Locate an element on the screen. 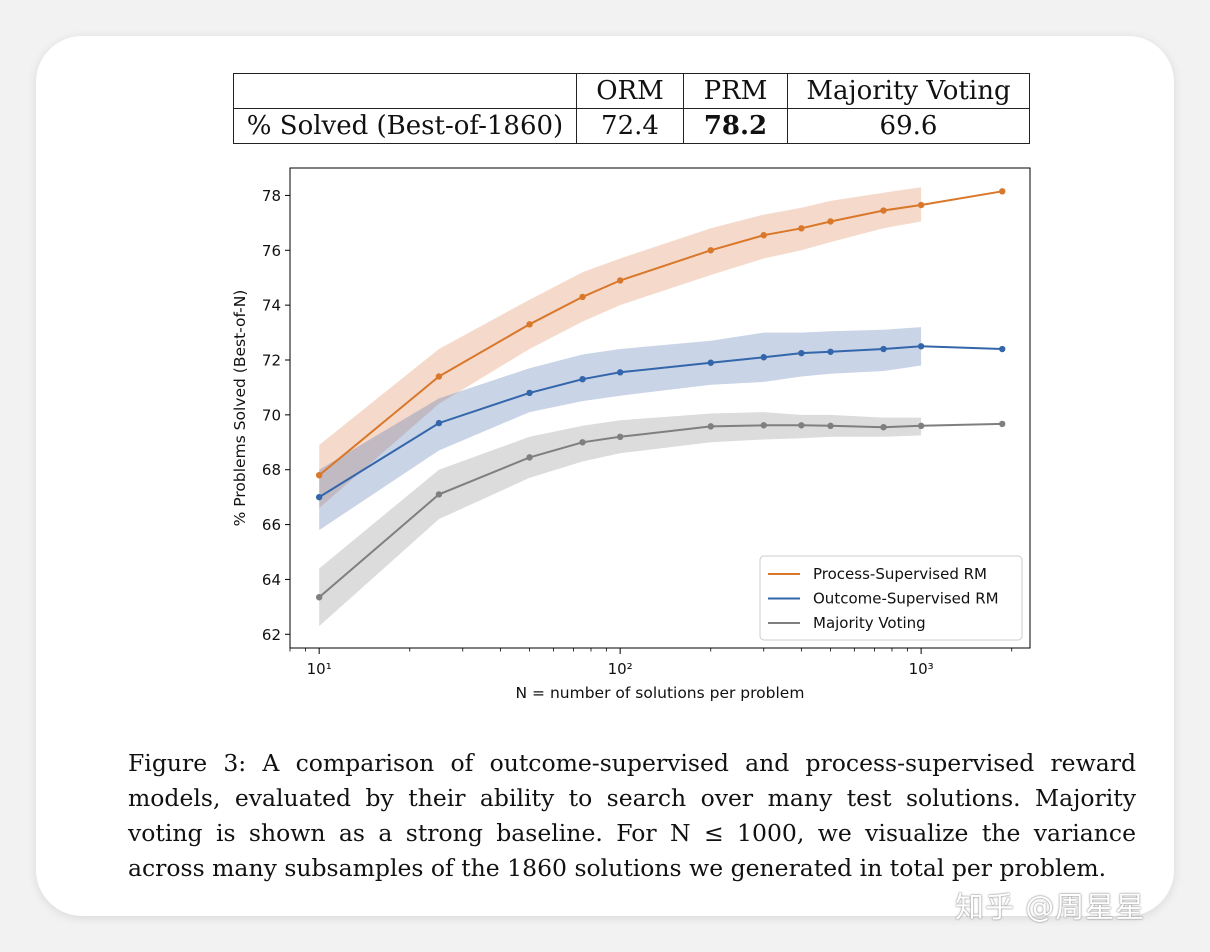 Image resolution: width=1210 pixels, height=952 pixels. legend-label: Process-Supervised RM is located at coordinates (900, 574).